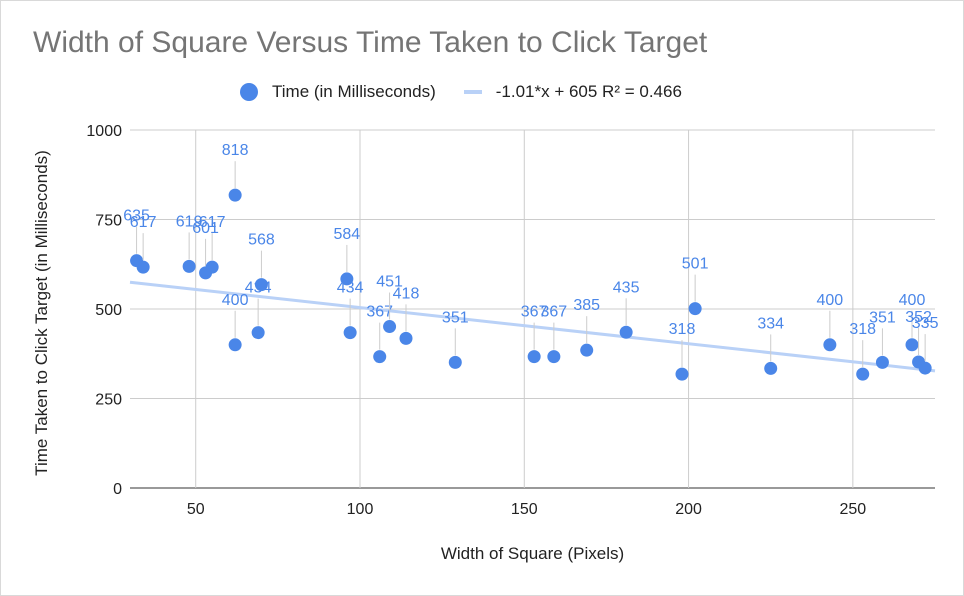  Describe the element at coordinates (235, 150) in the screenshot. I see `data-label: 818` at that location.